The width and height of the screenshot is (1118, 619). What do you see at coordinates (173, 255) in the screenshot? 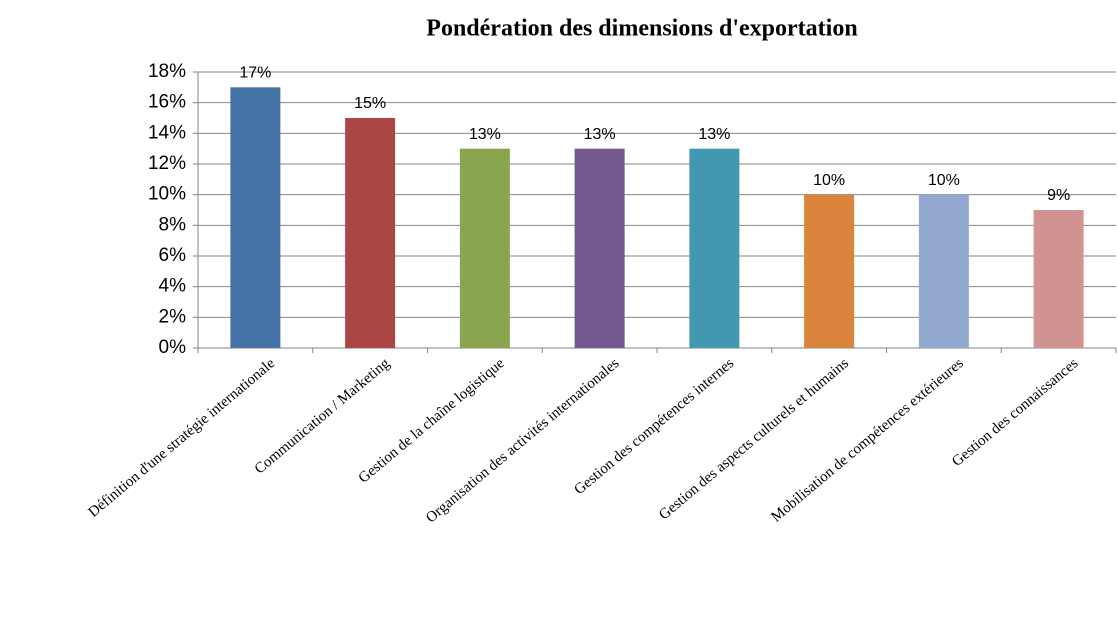
I see `y-tick-label: 6%` at bounding box center [173, 255].